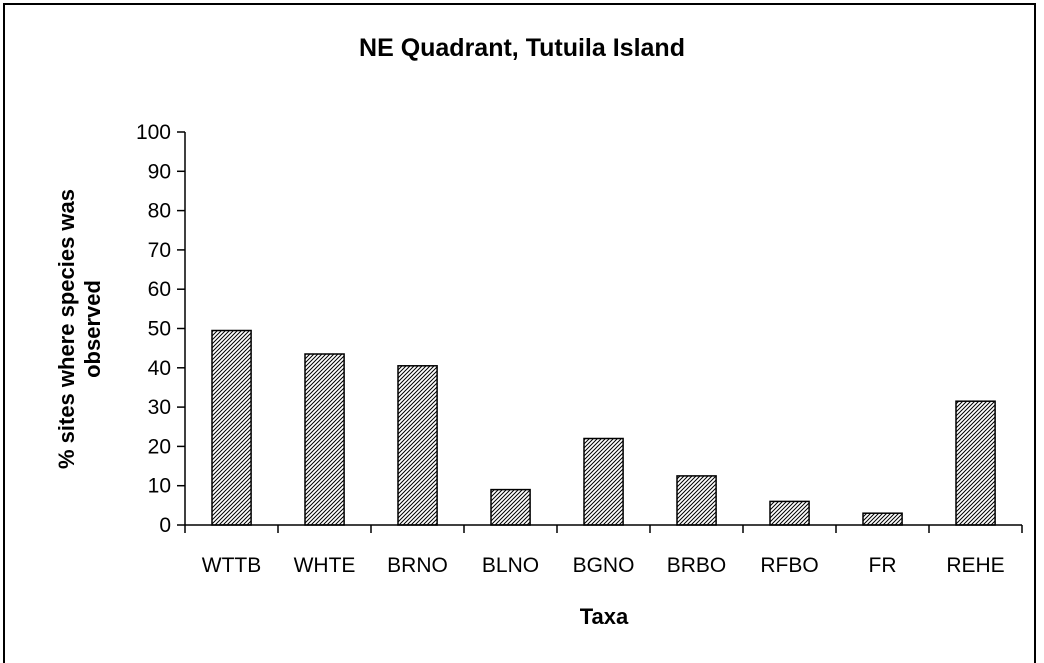  I want to click on y-tick-label: 60, so click(159, 289).